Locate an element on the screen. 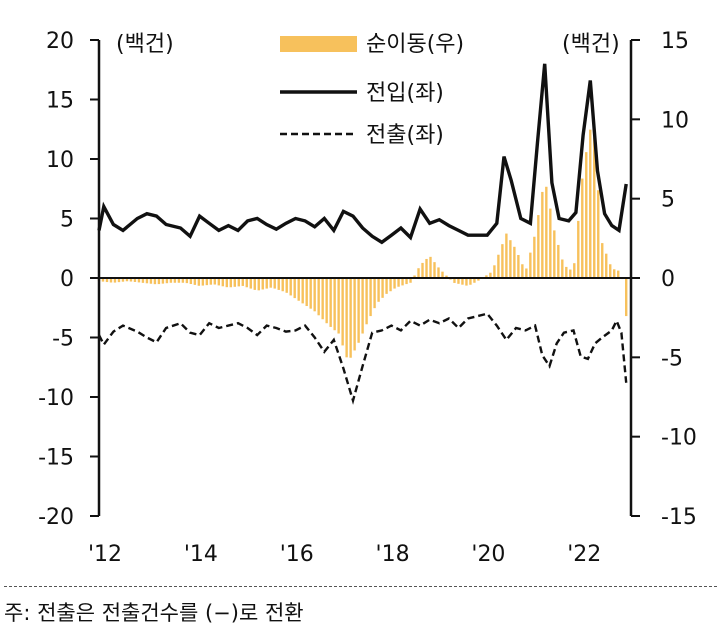 The image size is (721, 637). left-tick-label: 20 is located at coordinates (60, 41).